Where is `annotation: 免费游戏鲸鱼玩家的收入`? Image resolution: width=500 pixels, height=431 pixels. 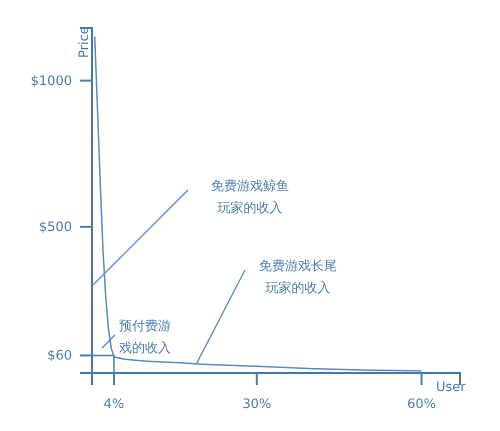
annotation: 免费游戏鲸鱼玩家的收入 is located at coordinates (250, 197).